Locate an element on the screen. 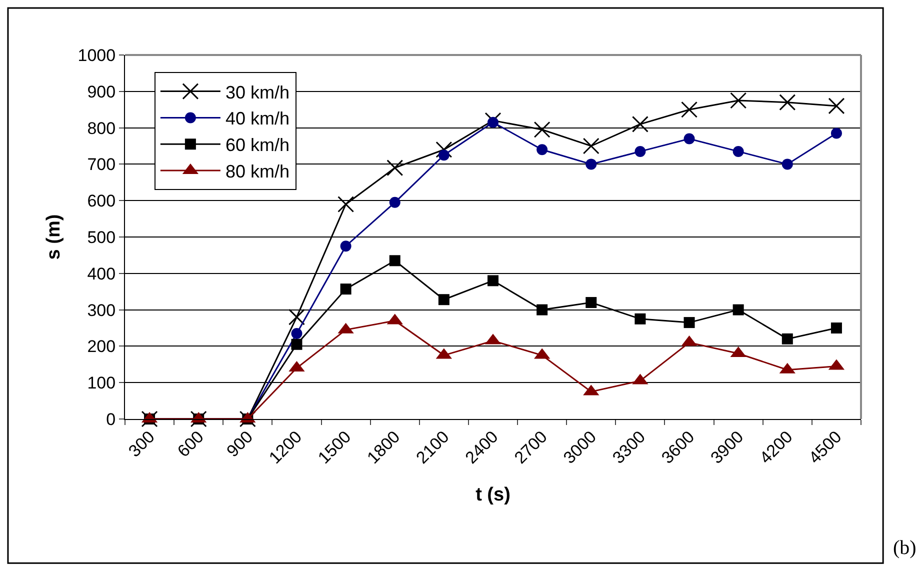 This screenshot has width=921, height=568. y-tick-label: 0 is located at coordinates (111, 419).